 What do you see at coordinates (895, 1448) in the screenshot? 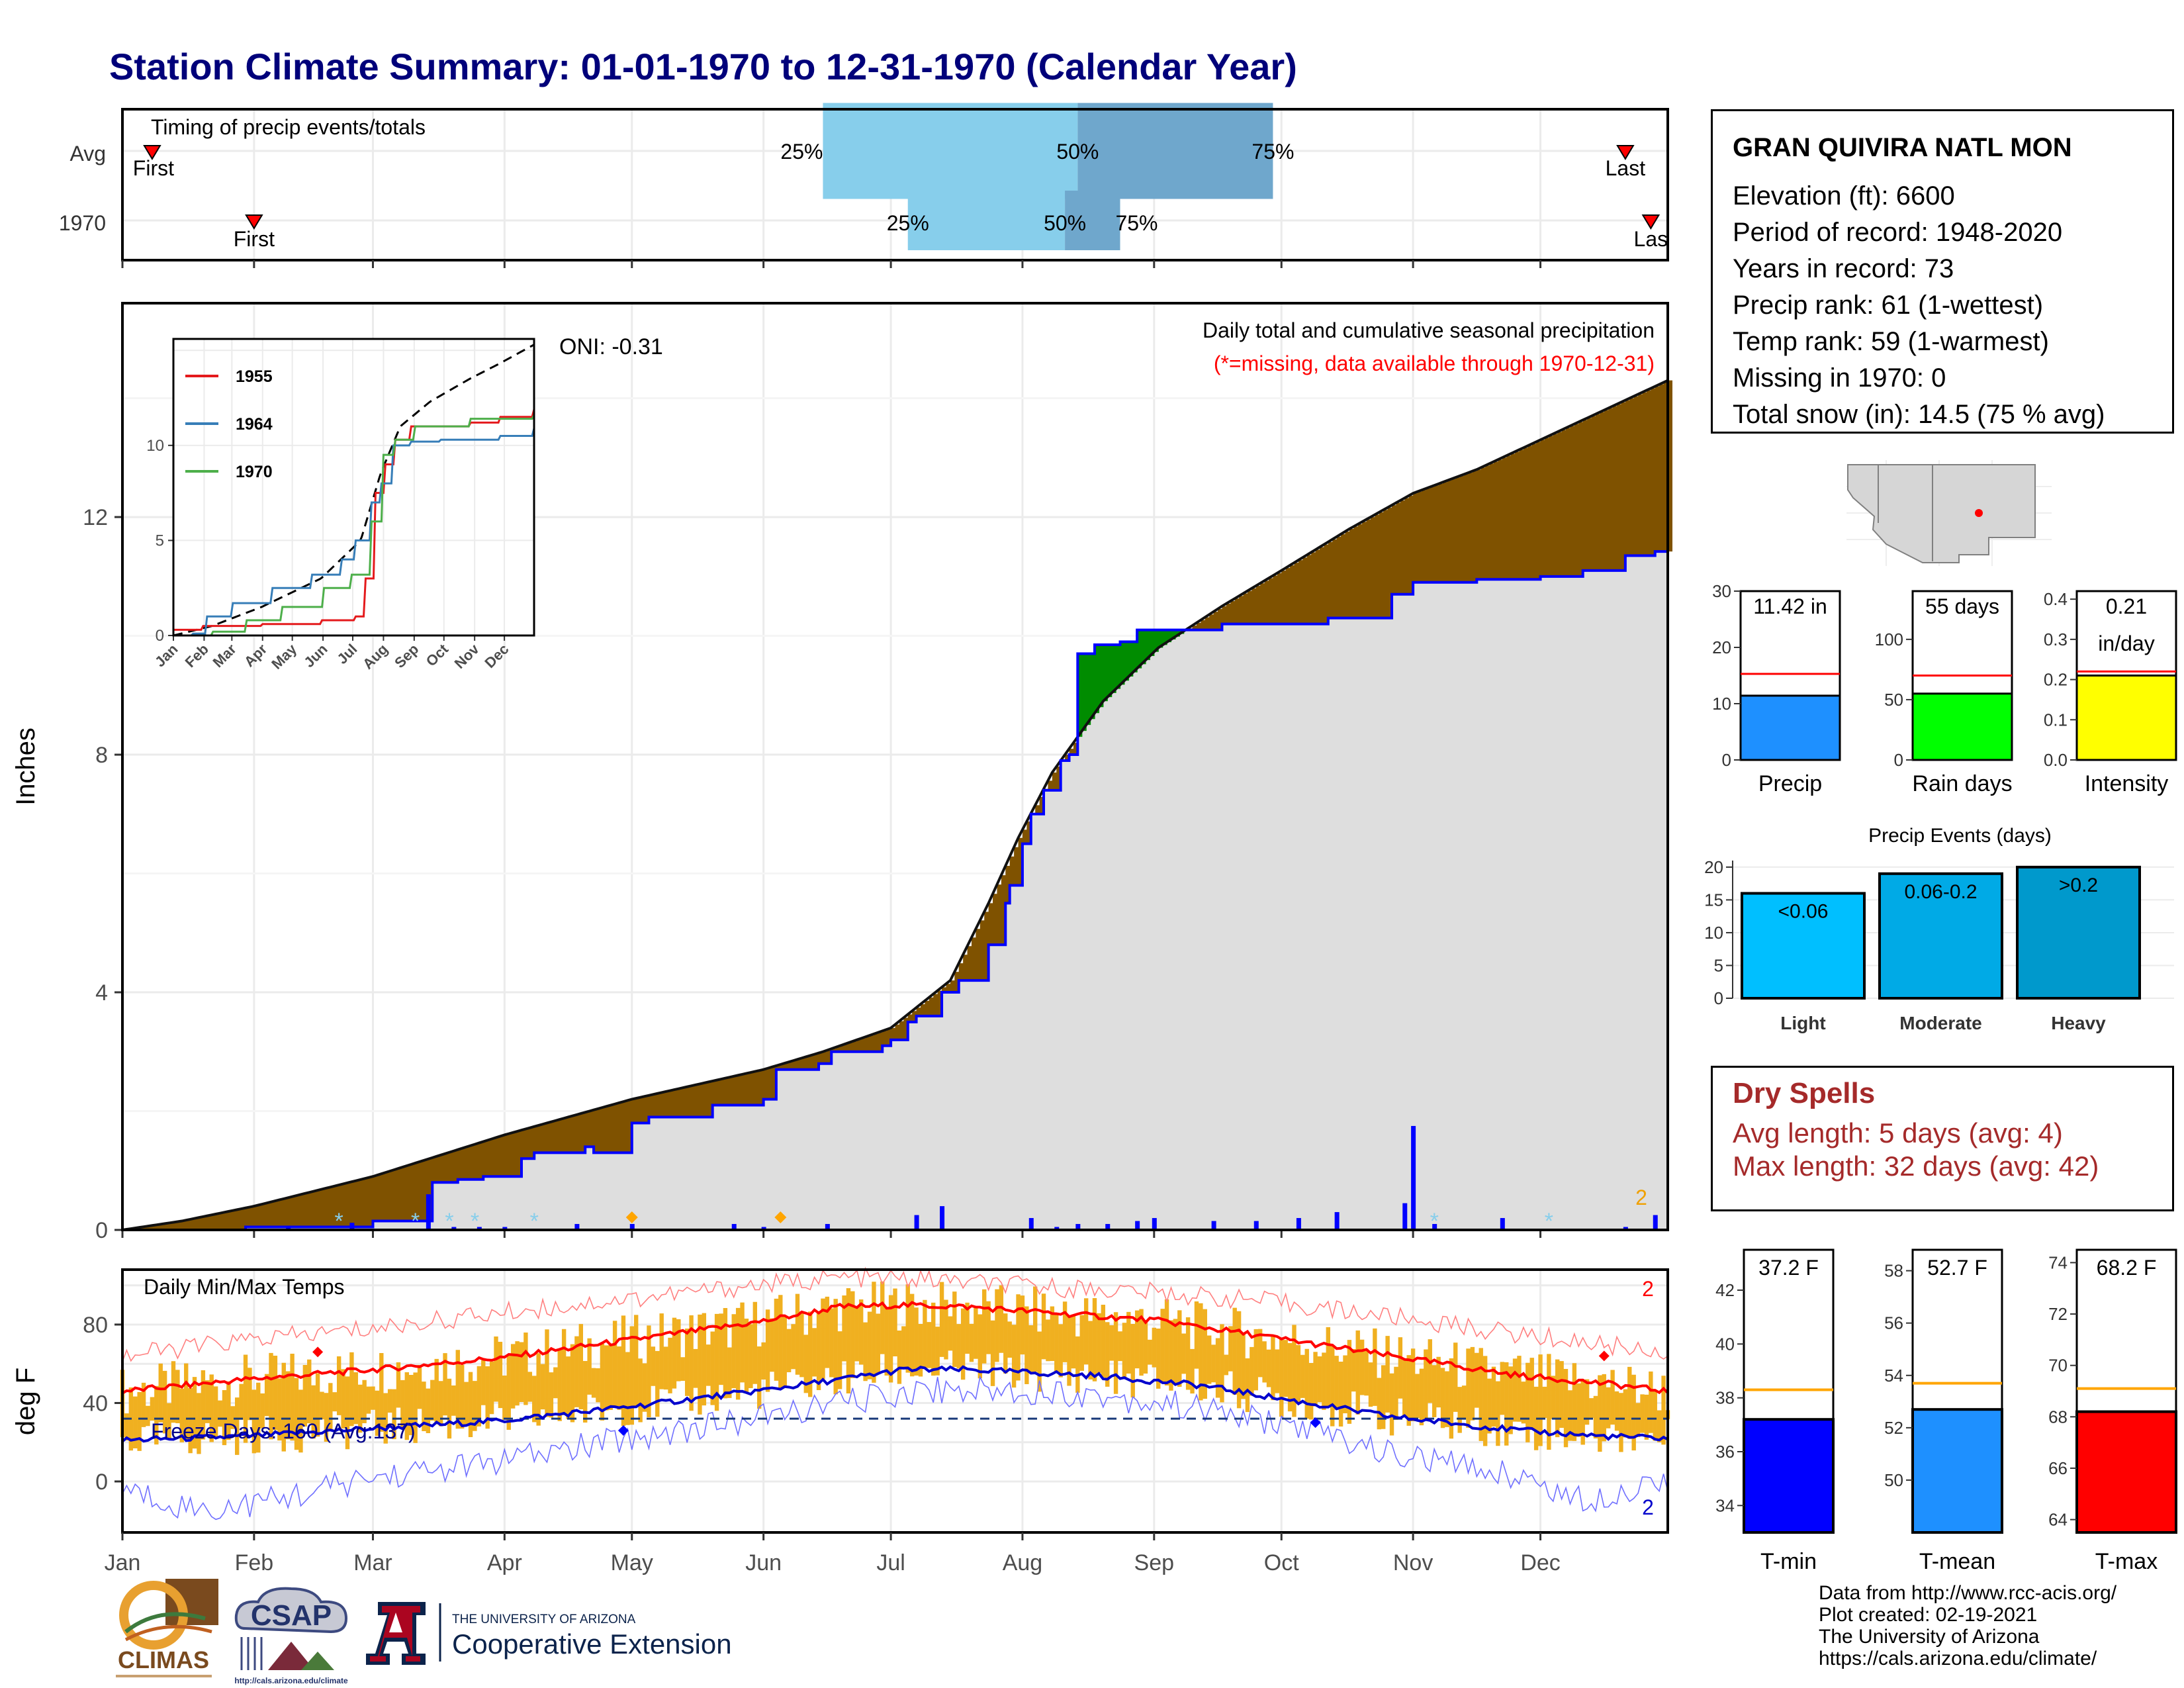
I see `record-min-line` at bounding box center [895, 1448].